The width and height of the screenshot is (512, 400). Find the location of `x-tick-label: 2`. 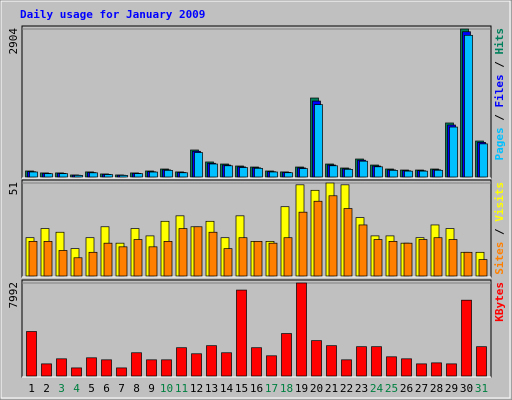

x-tick-label: 2 is located at coordinates (46, 388).